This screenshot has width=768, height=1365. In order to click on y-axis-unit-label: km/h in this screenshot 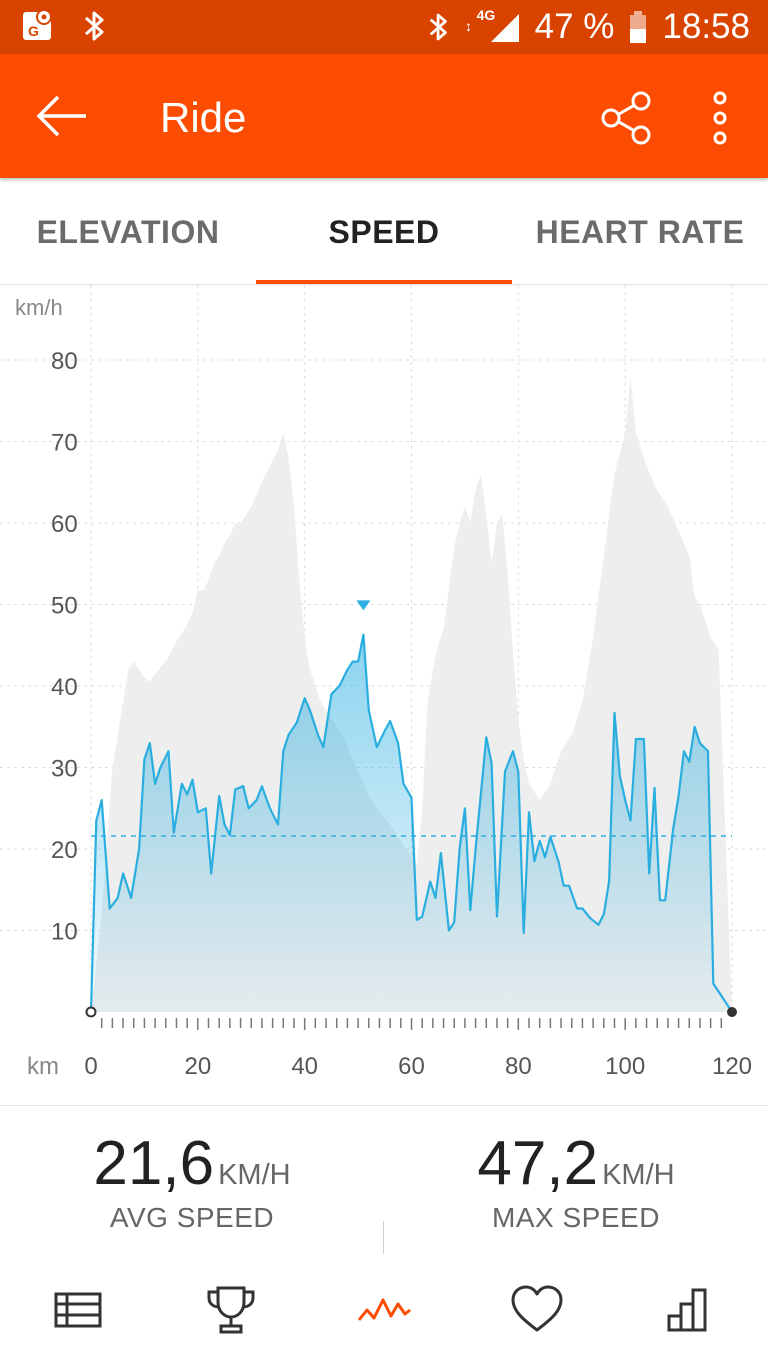, I will do `click(39, 307)`.